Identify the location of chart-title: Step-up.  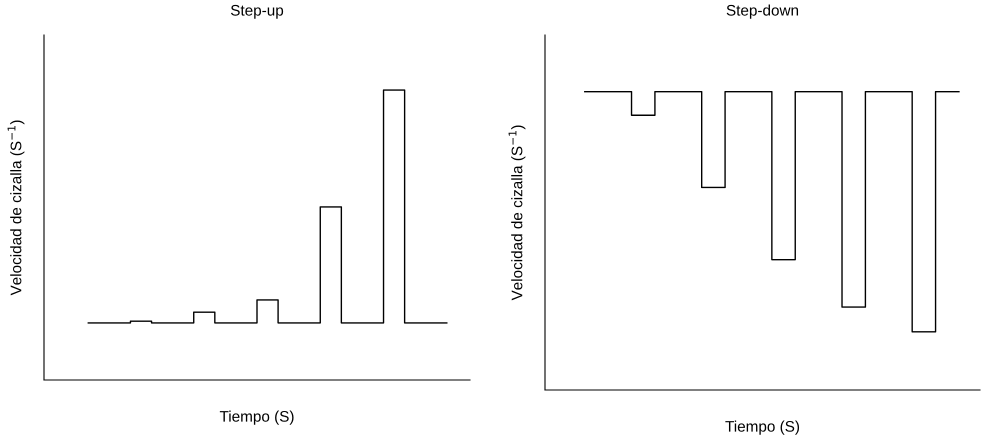
(257, 11).